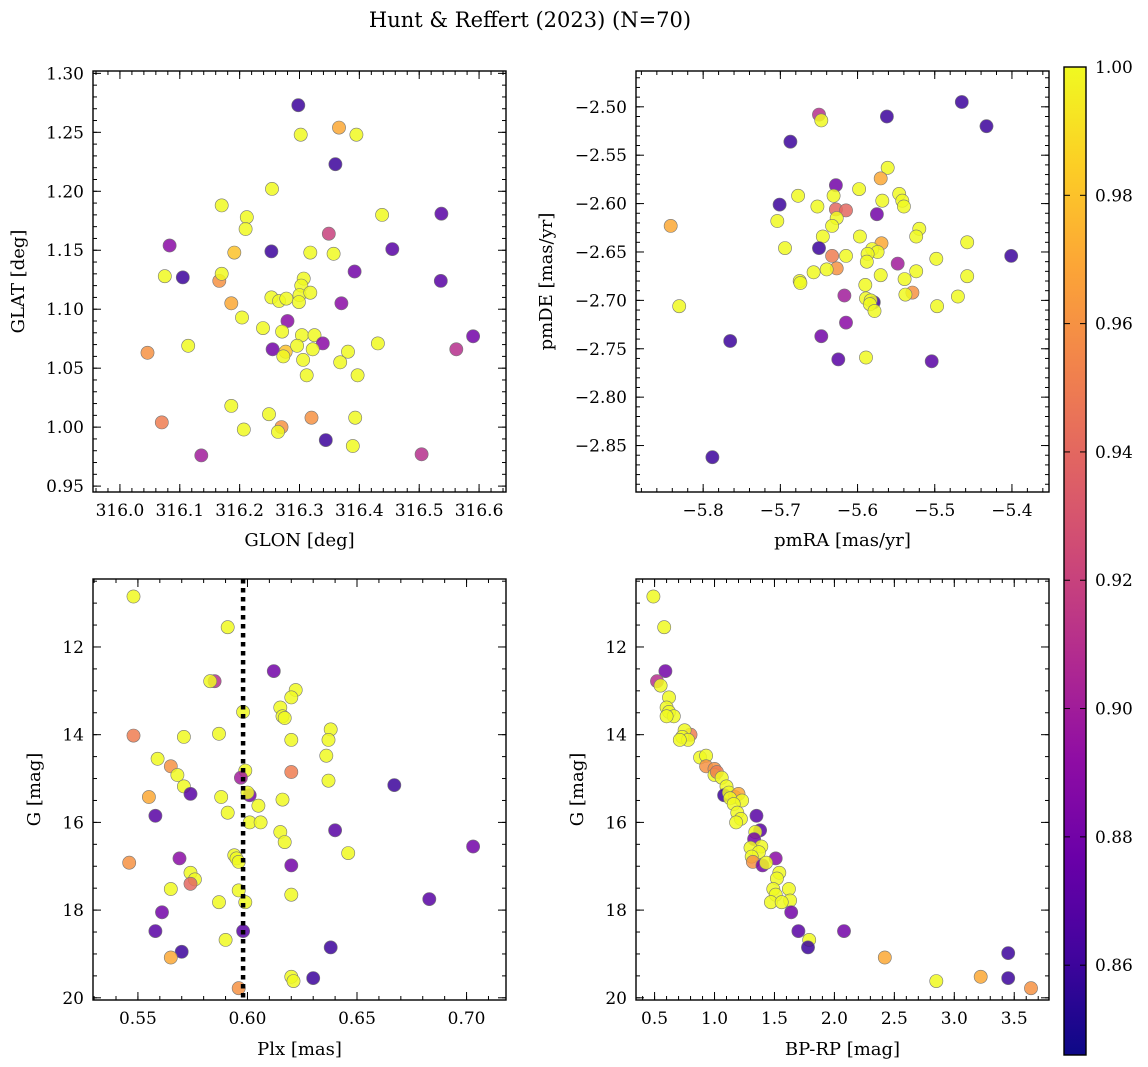  What do you see at coordinates (601, 350) in the screenshot?
I see `pm-ytick-label: −2.75` at bounding box center [601, 350].